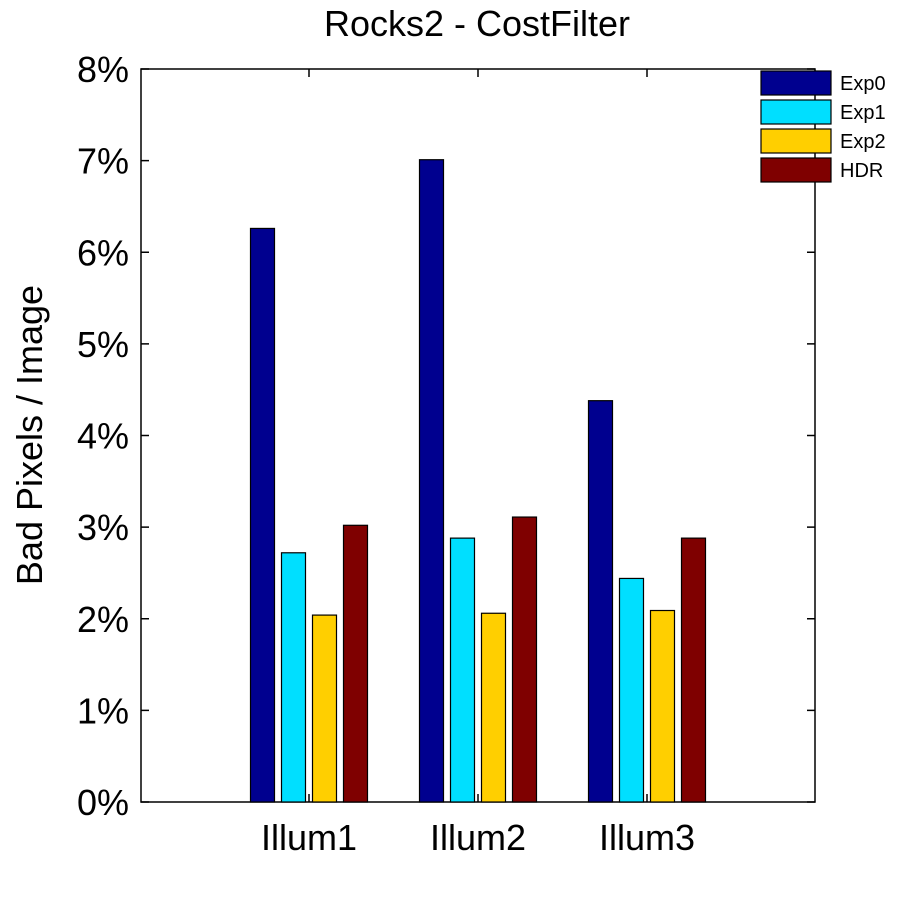 This screenshot has width=901, height=901. What do you see at coordinates (355, 663) in the screenshot?
I see `bar-hdr-illum1` at bounding box center [355, 663].